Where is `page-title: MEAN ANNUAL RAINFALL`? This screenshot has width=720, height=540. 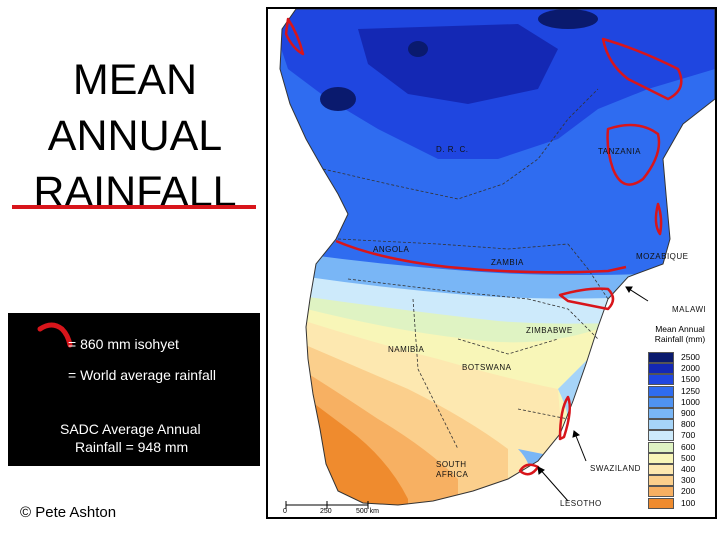
page-title: MEAN ANNUAL RAINFALL is located at coordinates (135, 136).